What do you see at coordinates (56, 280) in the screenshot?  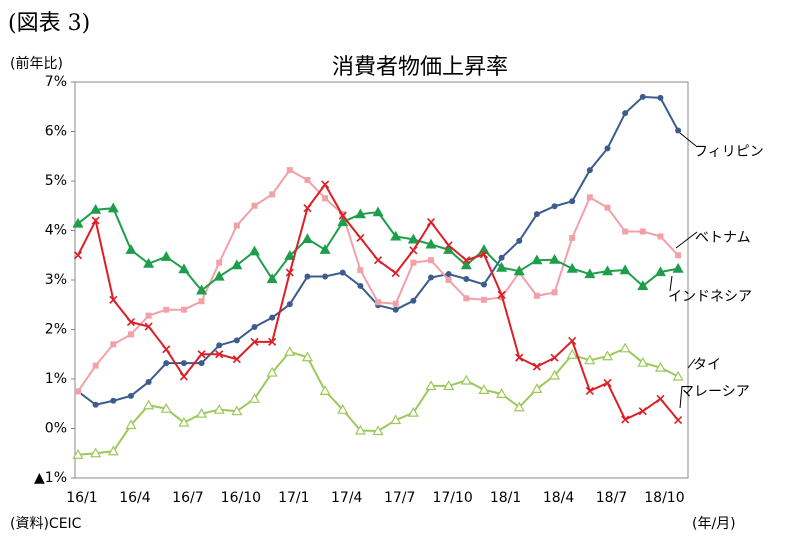 I see `y-tick-label: 3%` at bounding box center [56, 280].